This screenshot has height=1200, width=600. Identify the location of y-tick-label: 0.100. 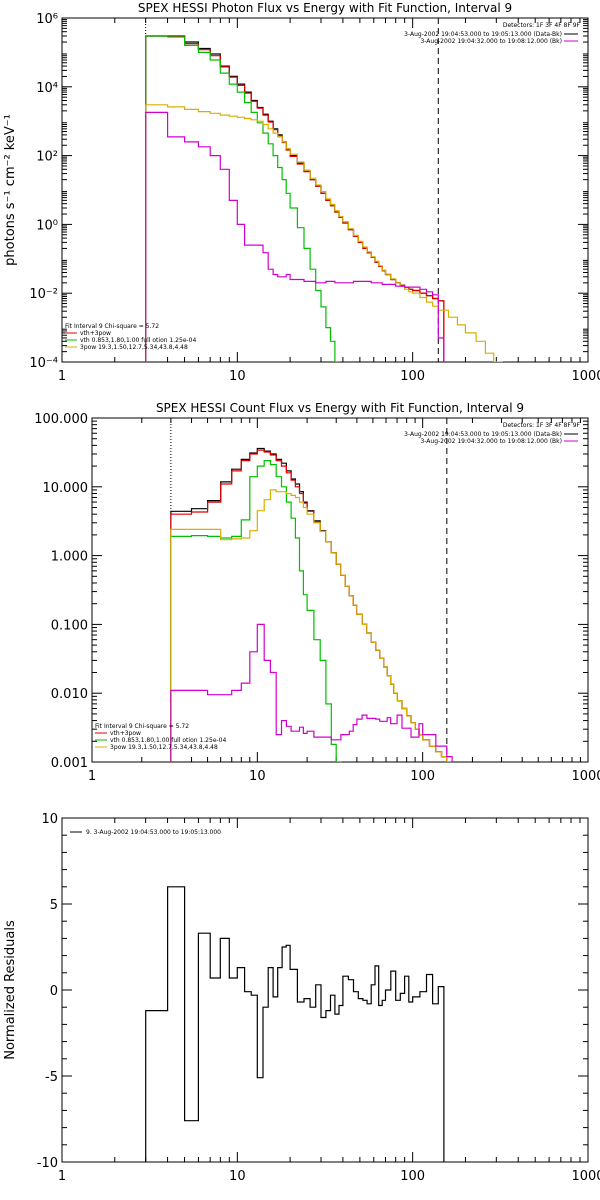
(69, 625).